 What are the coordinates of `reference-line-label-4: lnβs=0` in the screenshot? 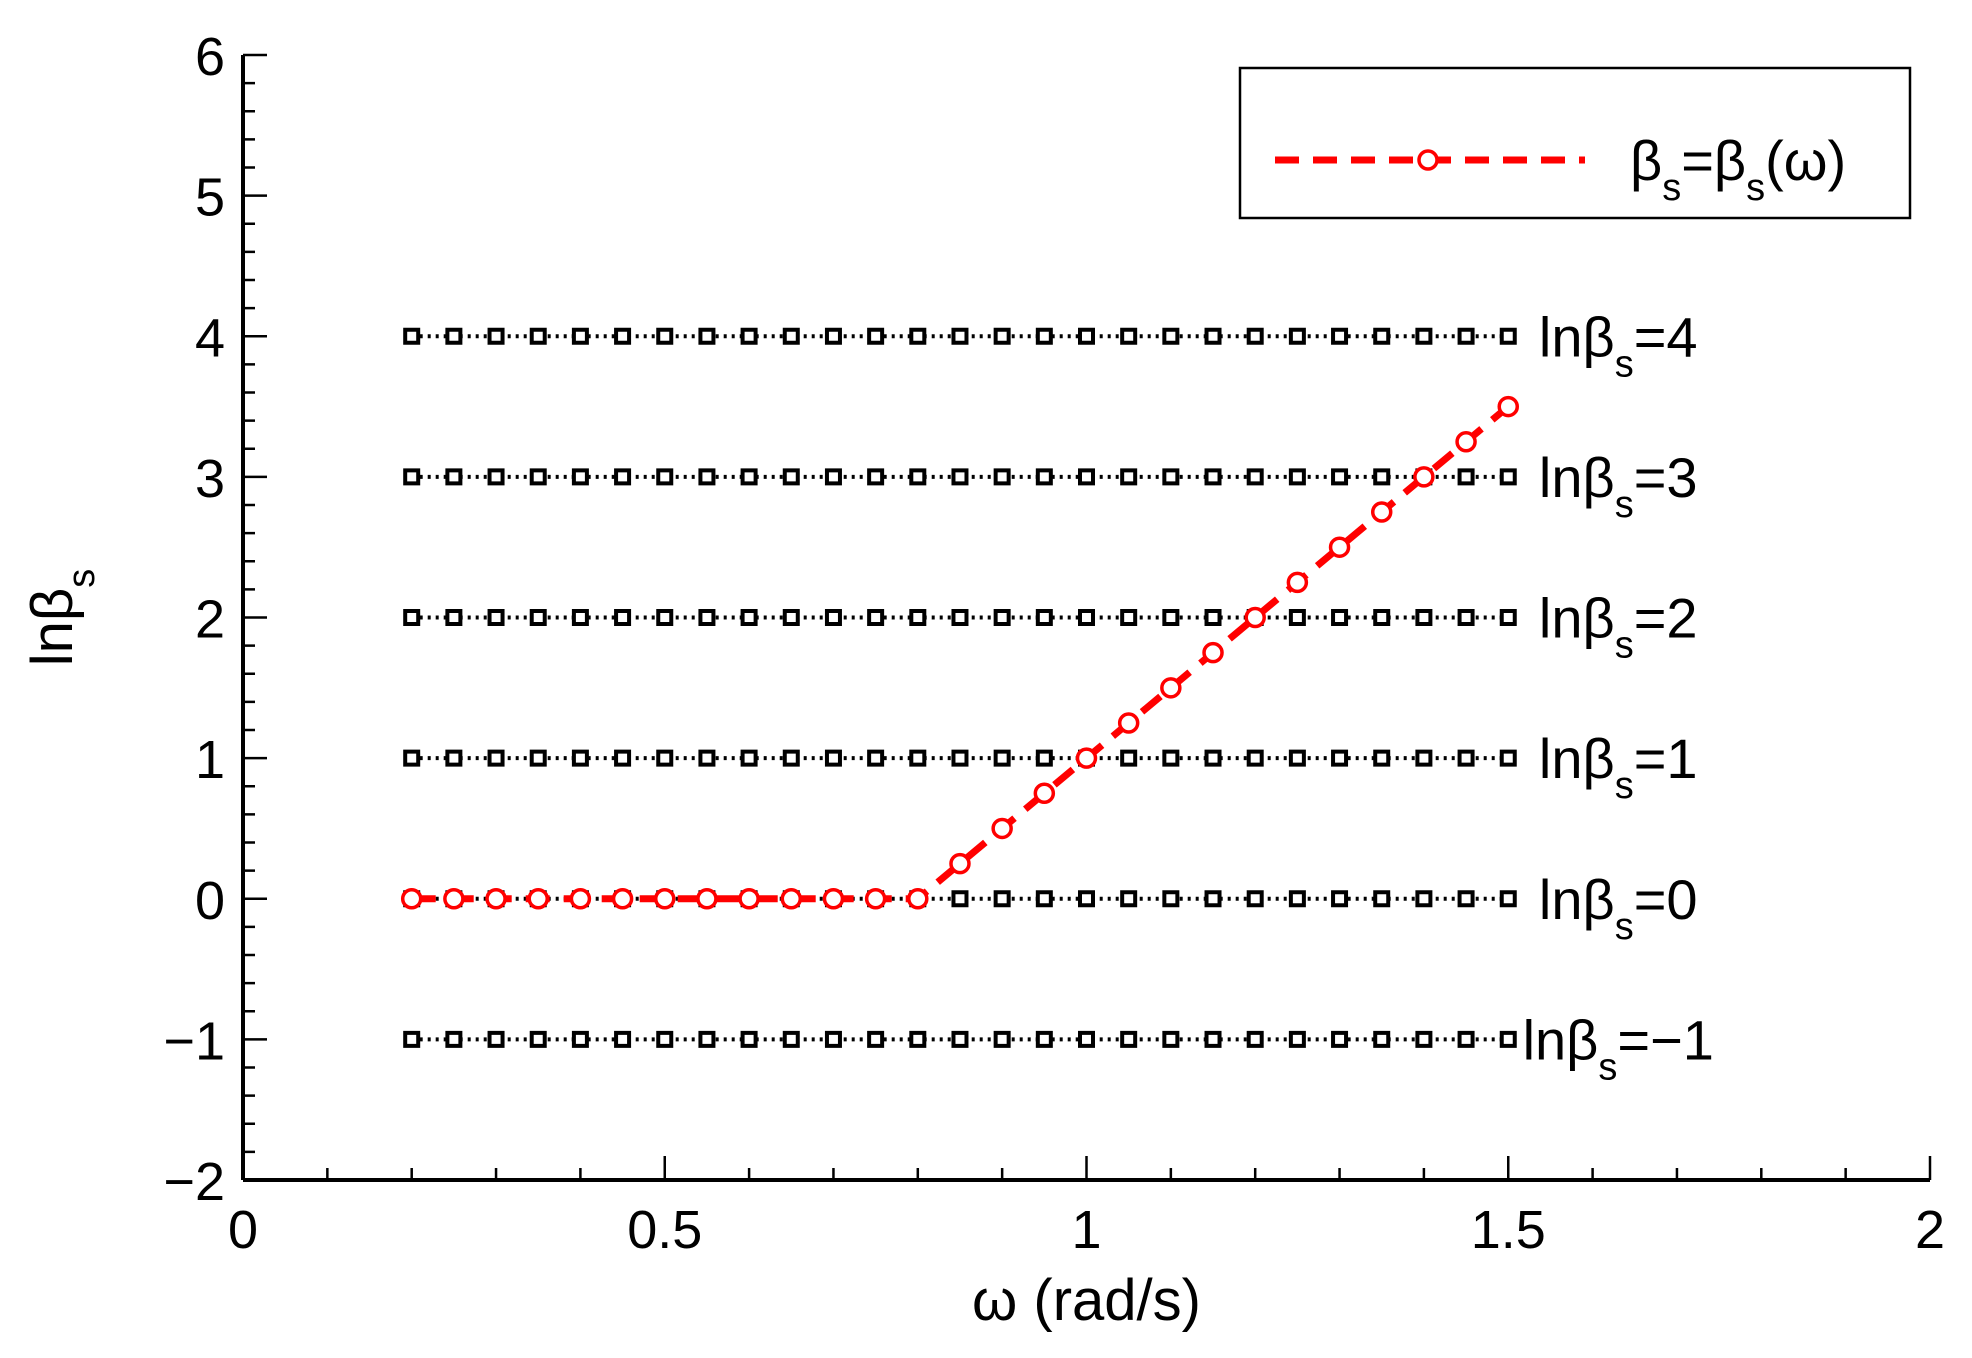 It's located at (1618, 908).